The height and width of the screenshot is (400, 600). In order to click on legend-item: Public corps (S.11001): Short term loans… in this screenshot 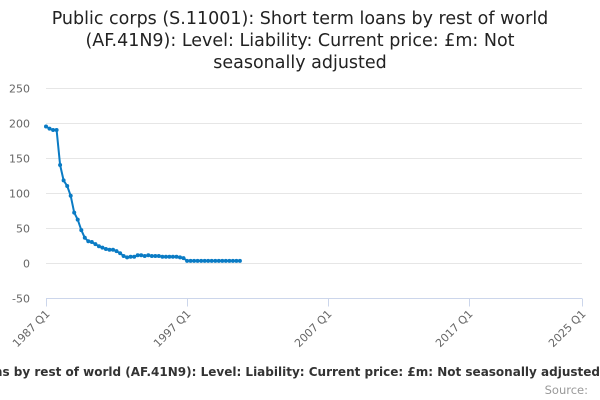, I will do `click(300, 372)`.